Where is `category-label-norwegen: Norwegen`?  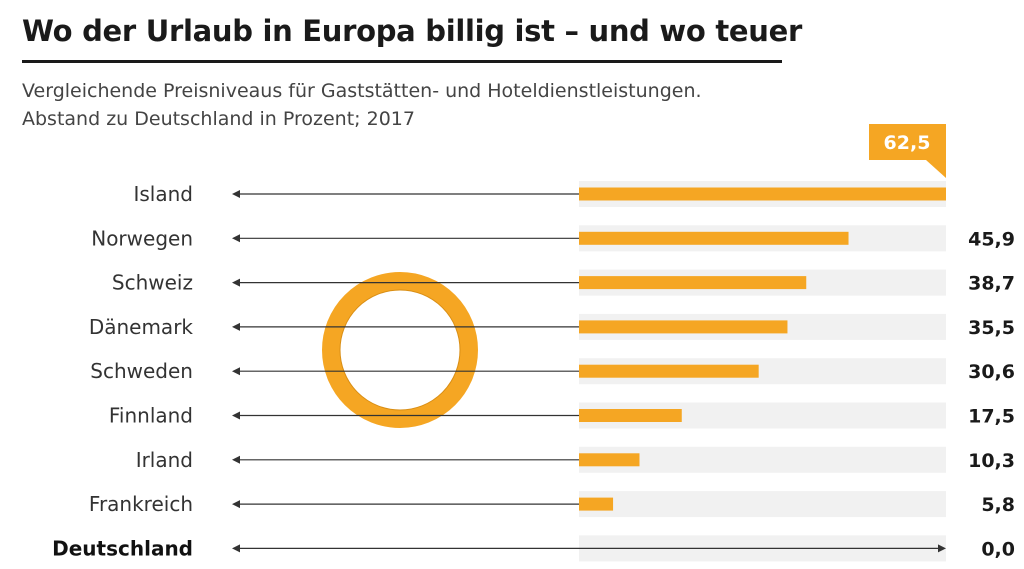
category-label-norwegen: Norwegen is located at coordinates (142, 238).